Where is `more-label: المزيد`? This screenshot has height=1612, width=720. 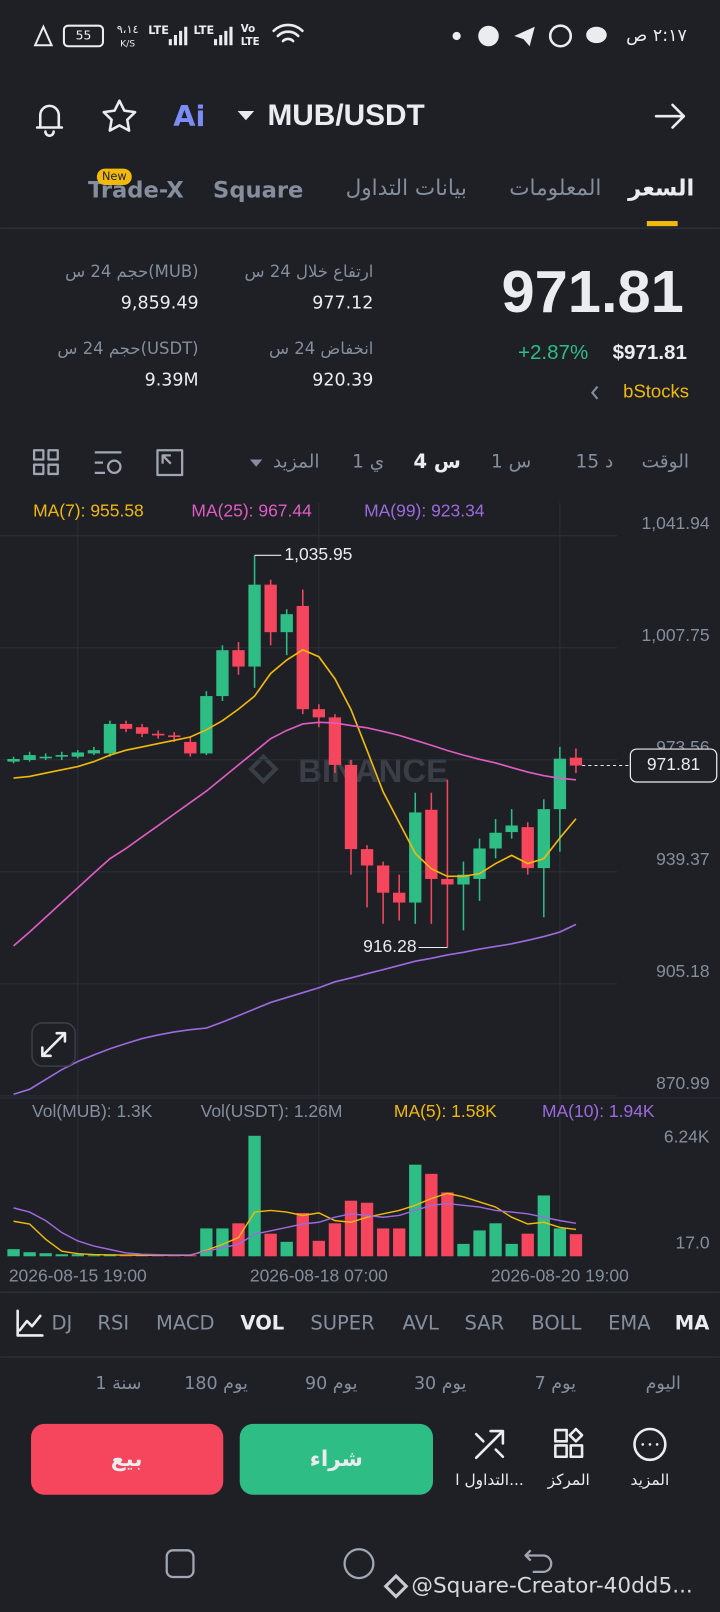
more-label: المزيد is located at coordinates (650, 1480).